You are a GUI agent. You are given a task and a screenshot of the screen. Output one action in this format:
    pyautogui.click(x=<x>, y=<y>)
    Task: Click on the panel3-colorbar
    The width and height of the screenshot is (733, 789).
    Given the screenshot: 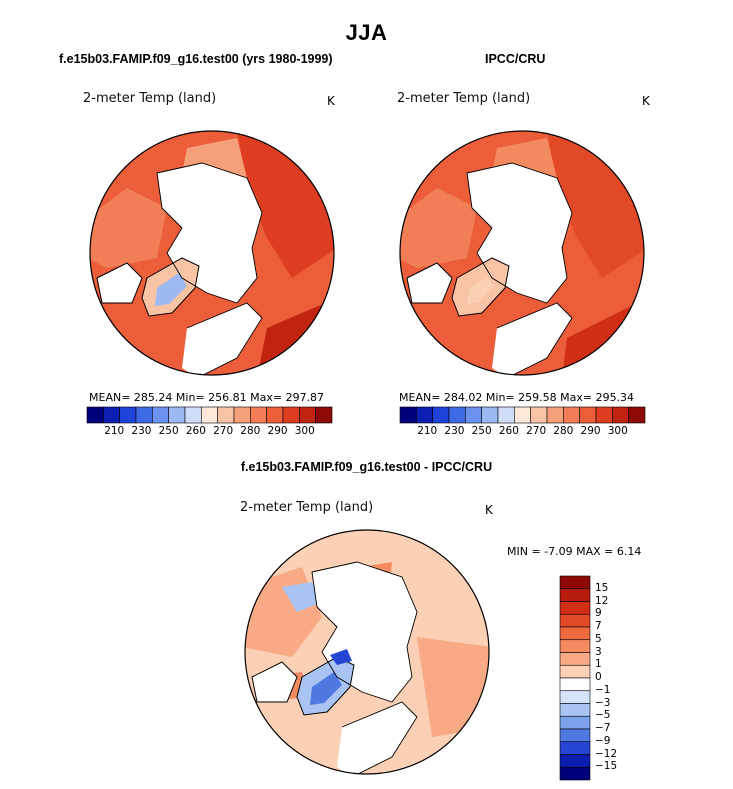 What is the action you would take?
    pyautogui.click(x=575, y=678)
    